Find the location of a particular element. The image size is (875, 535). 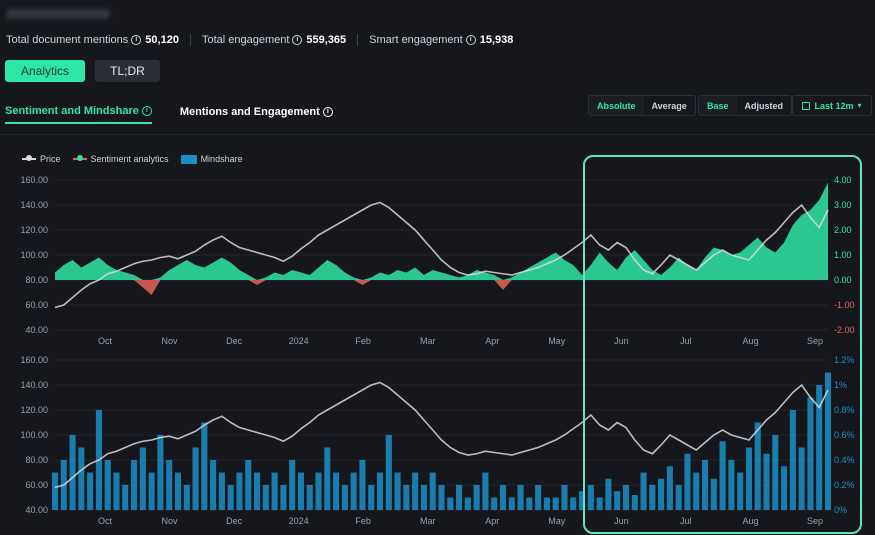

y-right-tick-label: -2.00 is located at coordinates (844, 330).